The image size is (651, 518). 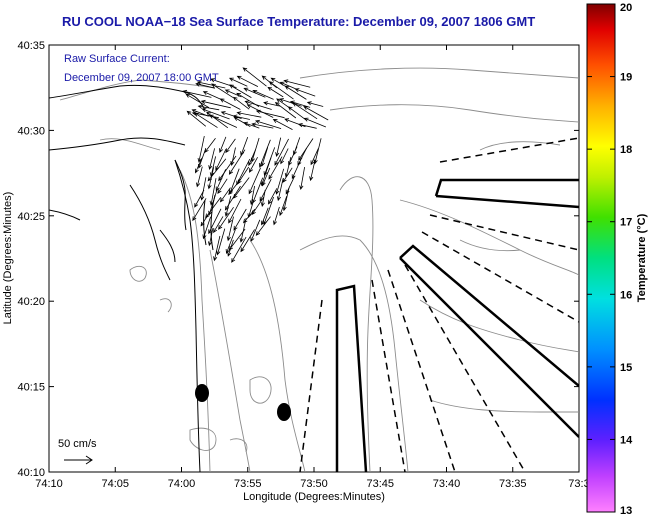 I want to click on colorbar-tick-label: 19, so click(x=626, y=78).